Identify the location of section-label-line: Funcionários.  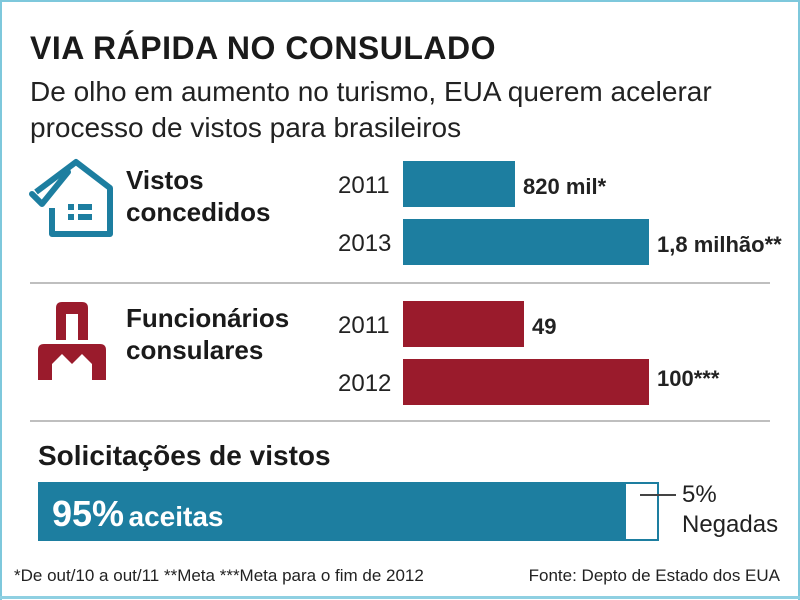
(208, 318).